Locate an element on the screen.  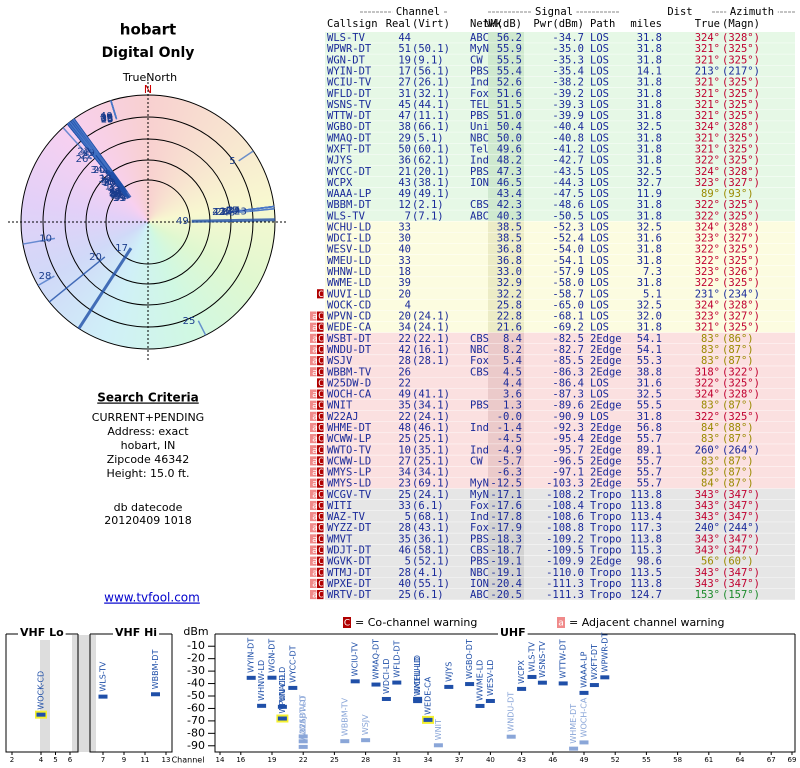
cell: 31.6 is located at coordinates (649, 383).